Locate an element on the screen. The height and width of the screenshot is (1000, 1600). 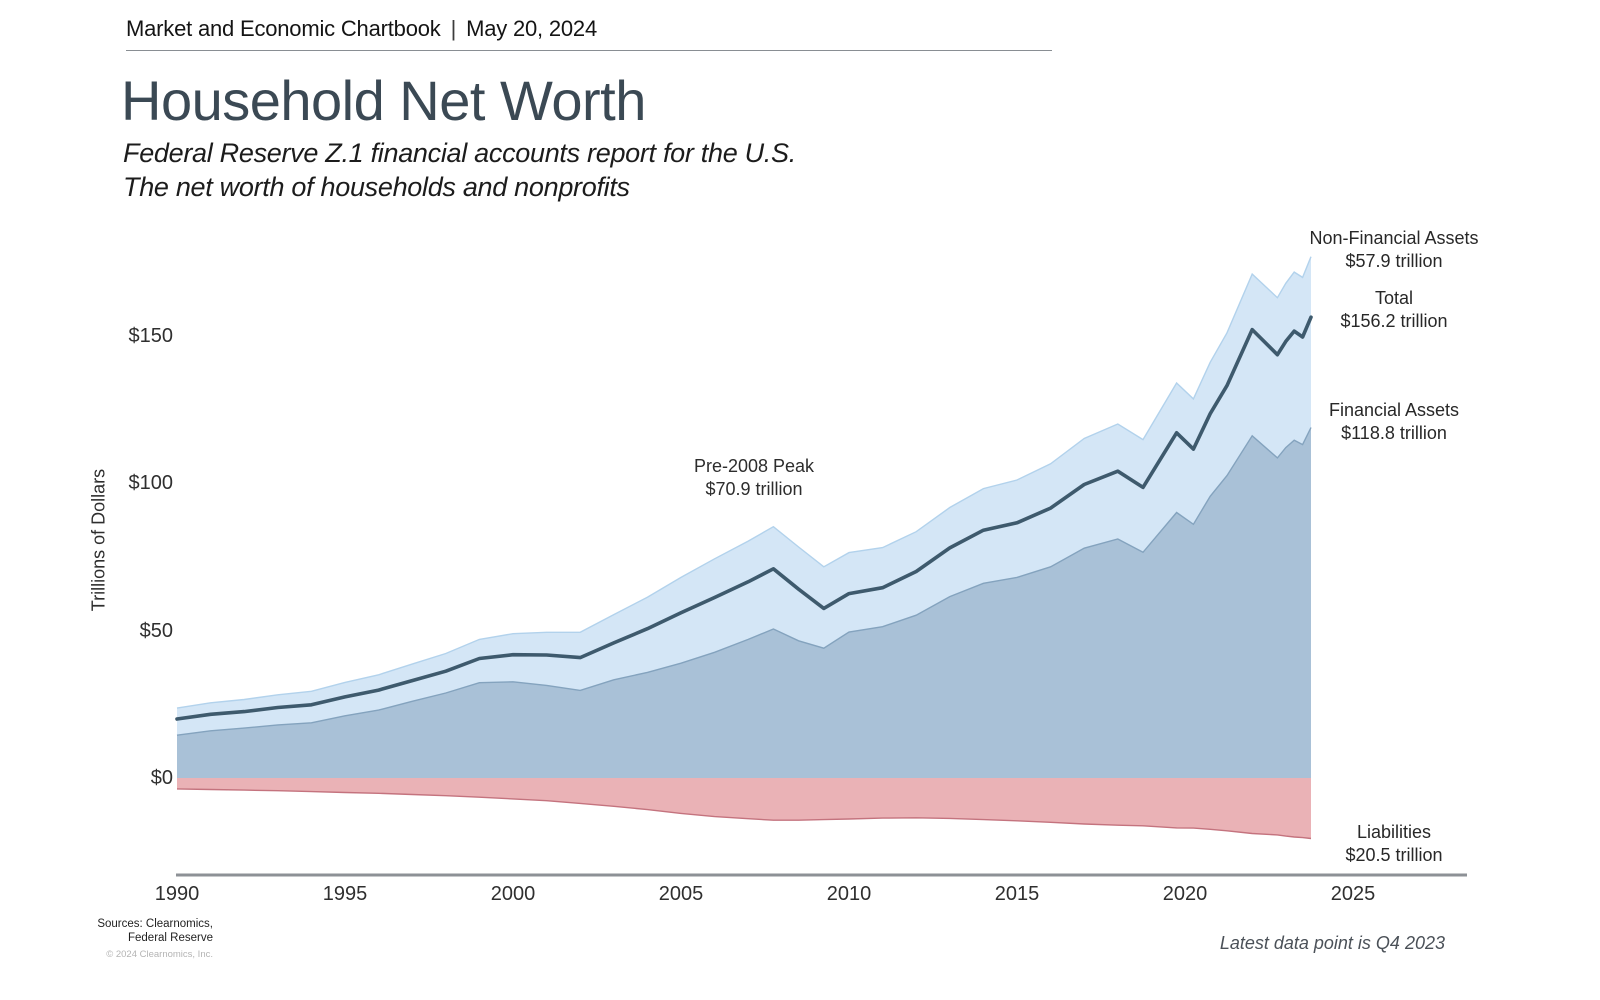
y-tick-label-0: $0 is located at coordinates (161, 778).